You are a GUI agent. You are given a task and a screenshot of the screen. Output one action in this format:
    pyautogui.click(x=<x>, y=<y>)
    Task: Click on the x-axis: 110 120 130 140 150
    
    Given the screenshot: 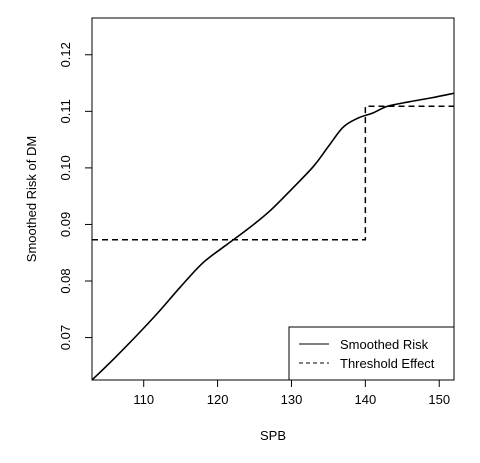 What is the action you would take?
    pyautogui.click(x=291, y=393)
    